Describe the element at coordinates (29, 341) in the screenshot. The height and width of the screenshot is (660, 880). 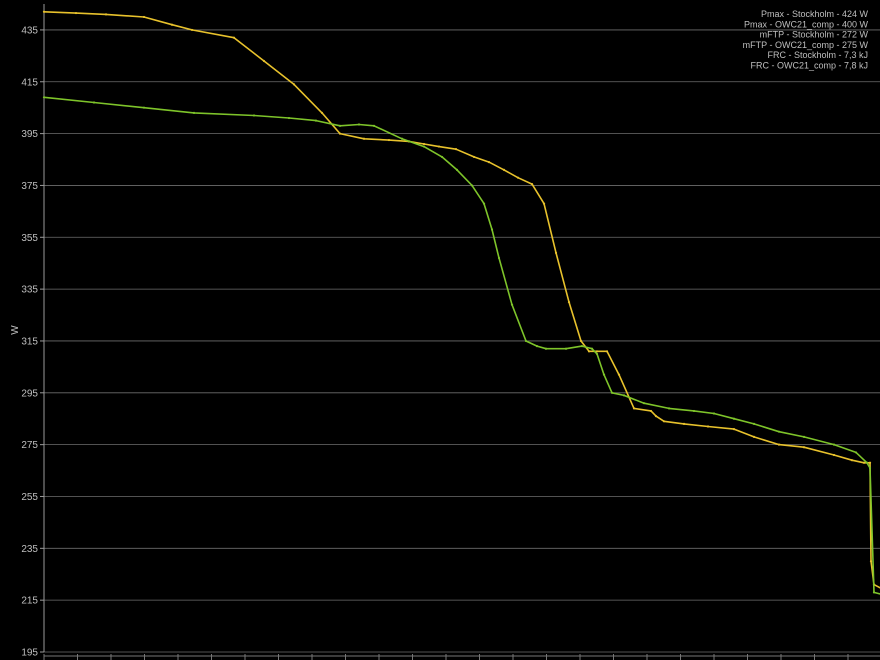
I see `y-tick-label: 315` at that location.